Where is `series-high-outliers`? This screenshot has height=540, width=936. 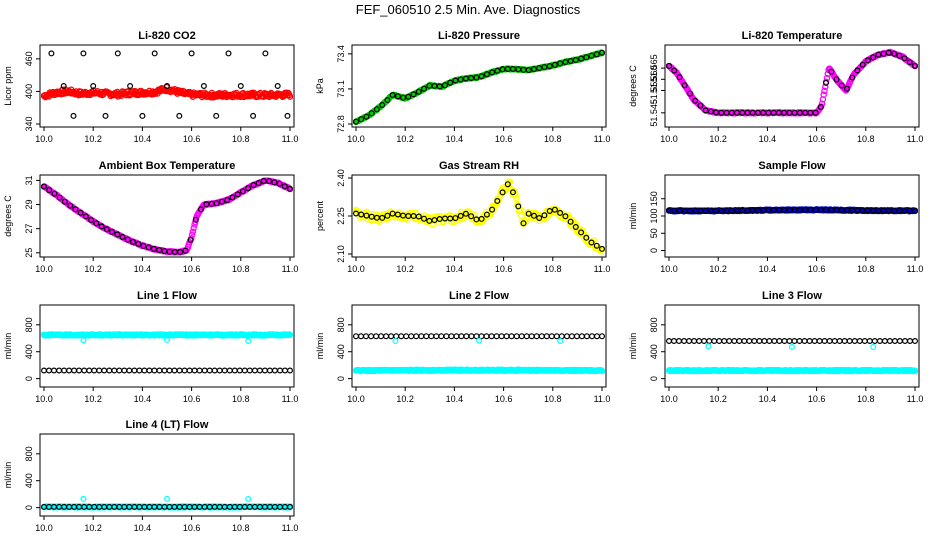 series-high-outliers is located at coordinates (166, 340).